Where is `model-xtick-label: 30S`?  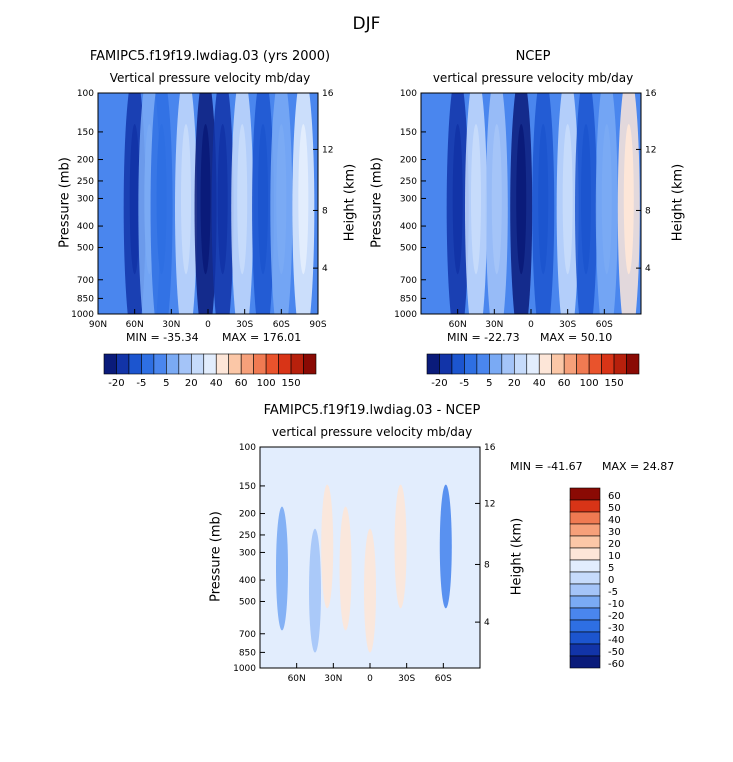
model-xtick-label: 30S is located at coordinates (244, 325).